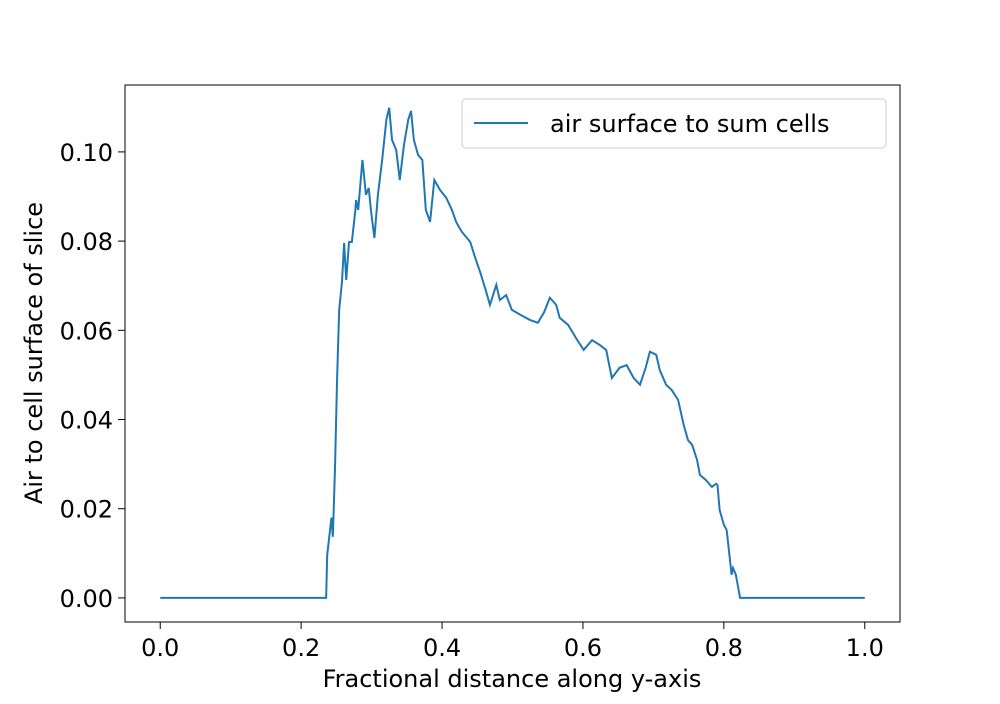 The width and height of the screenshot is (1000, 704). Describe the element at coordinates (583, 648) in the screenshot. I see `x-tick-label: 0.6` at that location.